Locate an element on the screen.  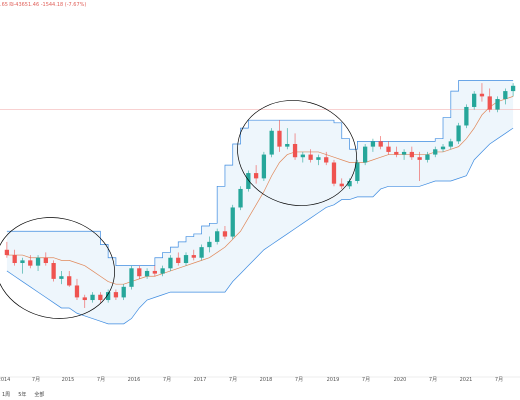
x-tick-label: 2019 is located at coordinates (333, 380).